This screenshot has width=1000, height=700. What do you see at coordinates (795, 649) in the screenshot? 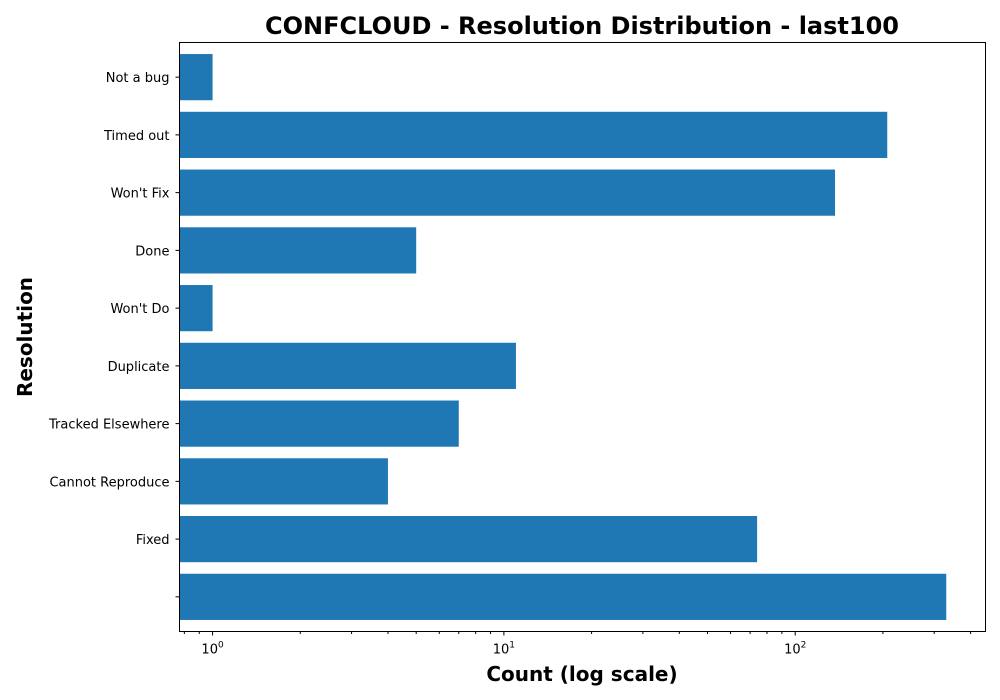
I see `x-tick-label-2: 10²` at bounding box center [795, 649].